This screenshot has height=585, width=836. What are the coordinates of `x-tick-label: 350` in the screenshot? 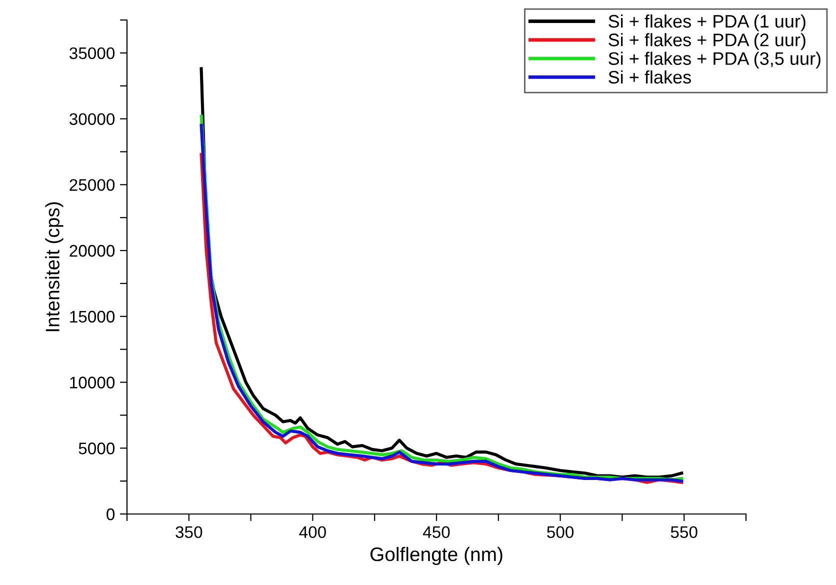 It's located at (189, 532).